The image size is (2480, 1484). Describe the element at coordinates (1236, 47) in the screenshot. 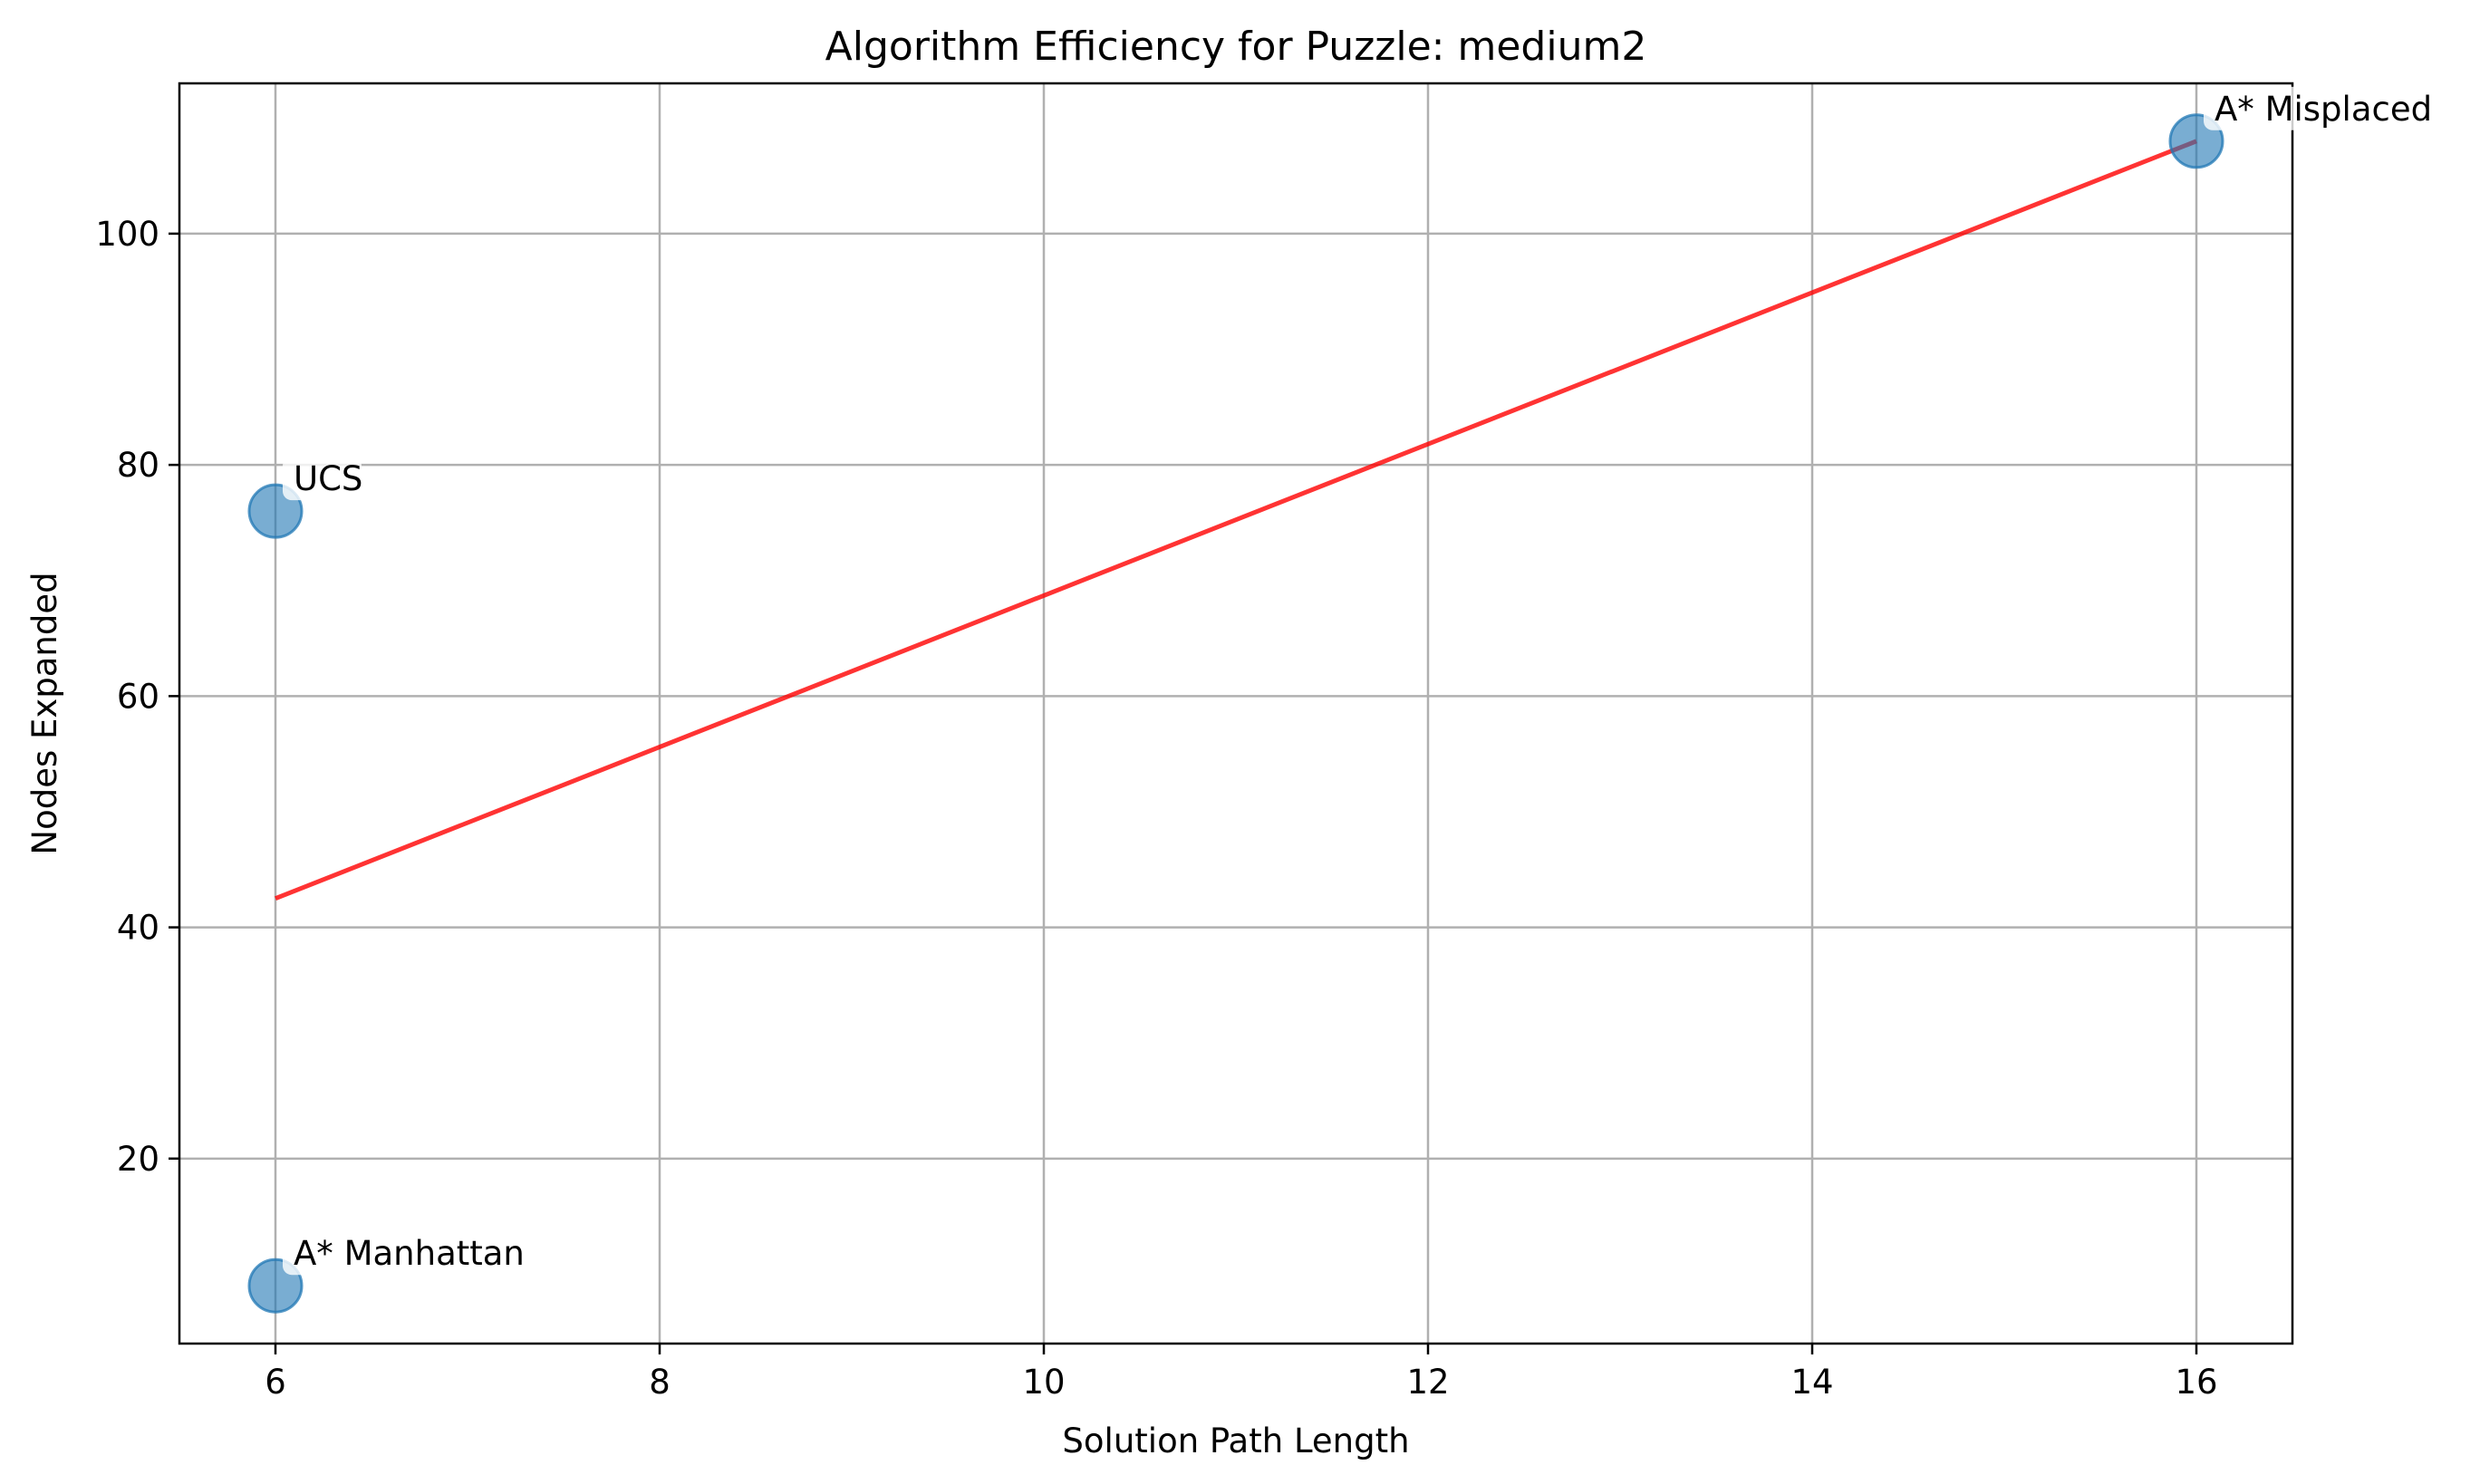

I see `chart-title: Algorithm Efficiency for Puzzle: medium2` at that location.